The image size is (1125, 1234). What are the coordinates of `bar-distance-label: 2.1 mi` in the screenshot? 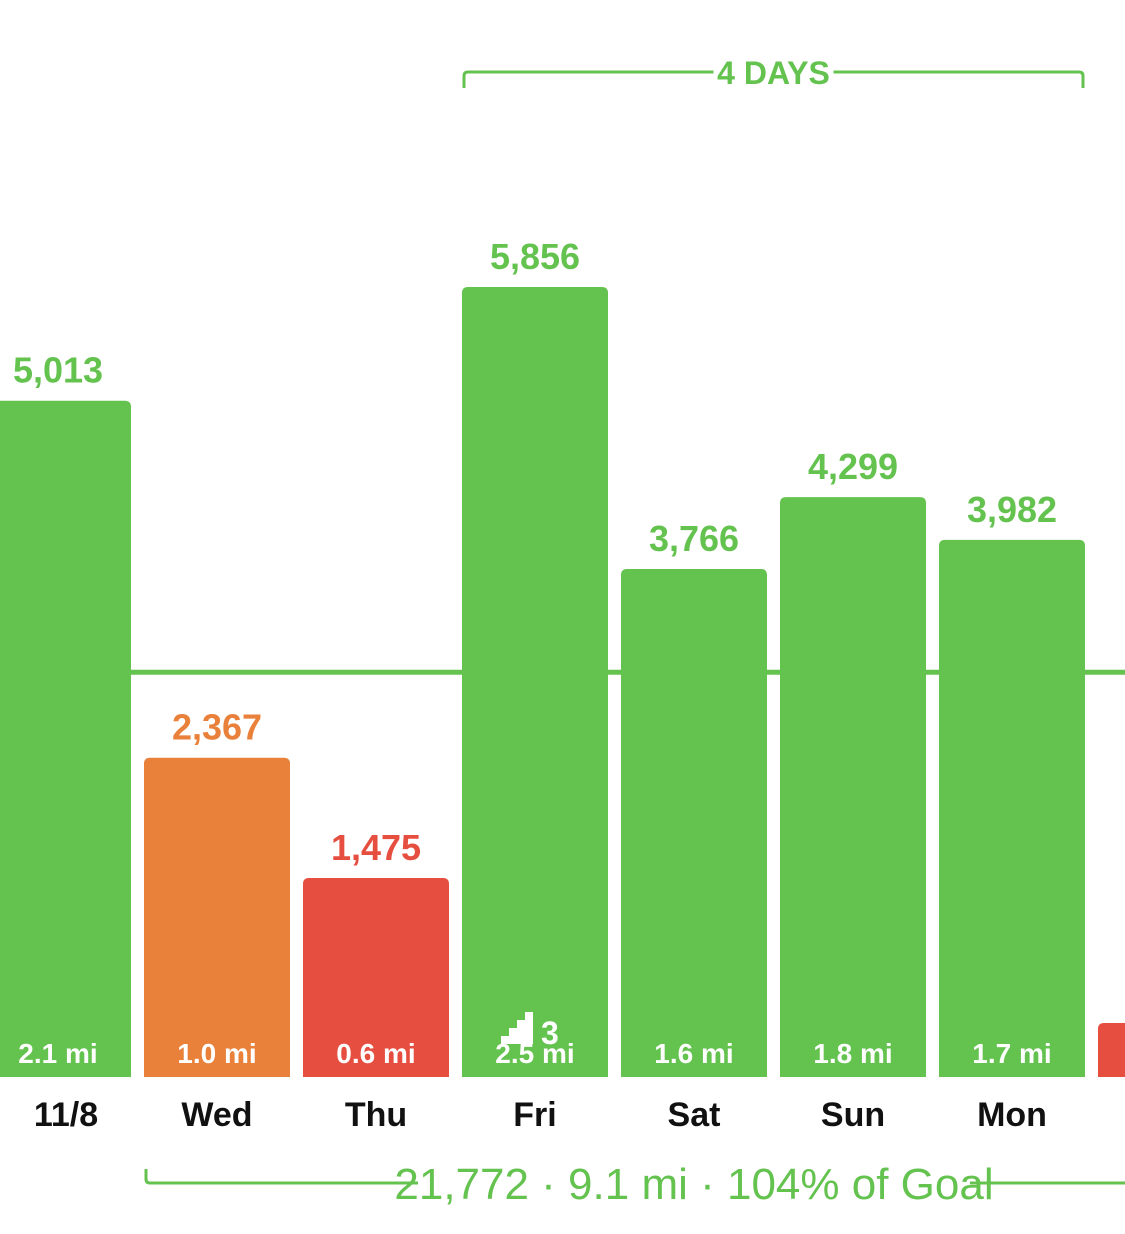 It's located at (57, 1053).